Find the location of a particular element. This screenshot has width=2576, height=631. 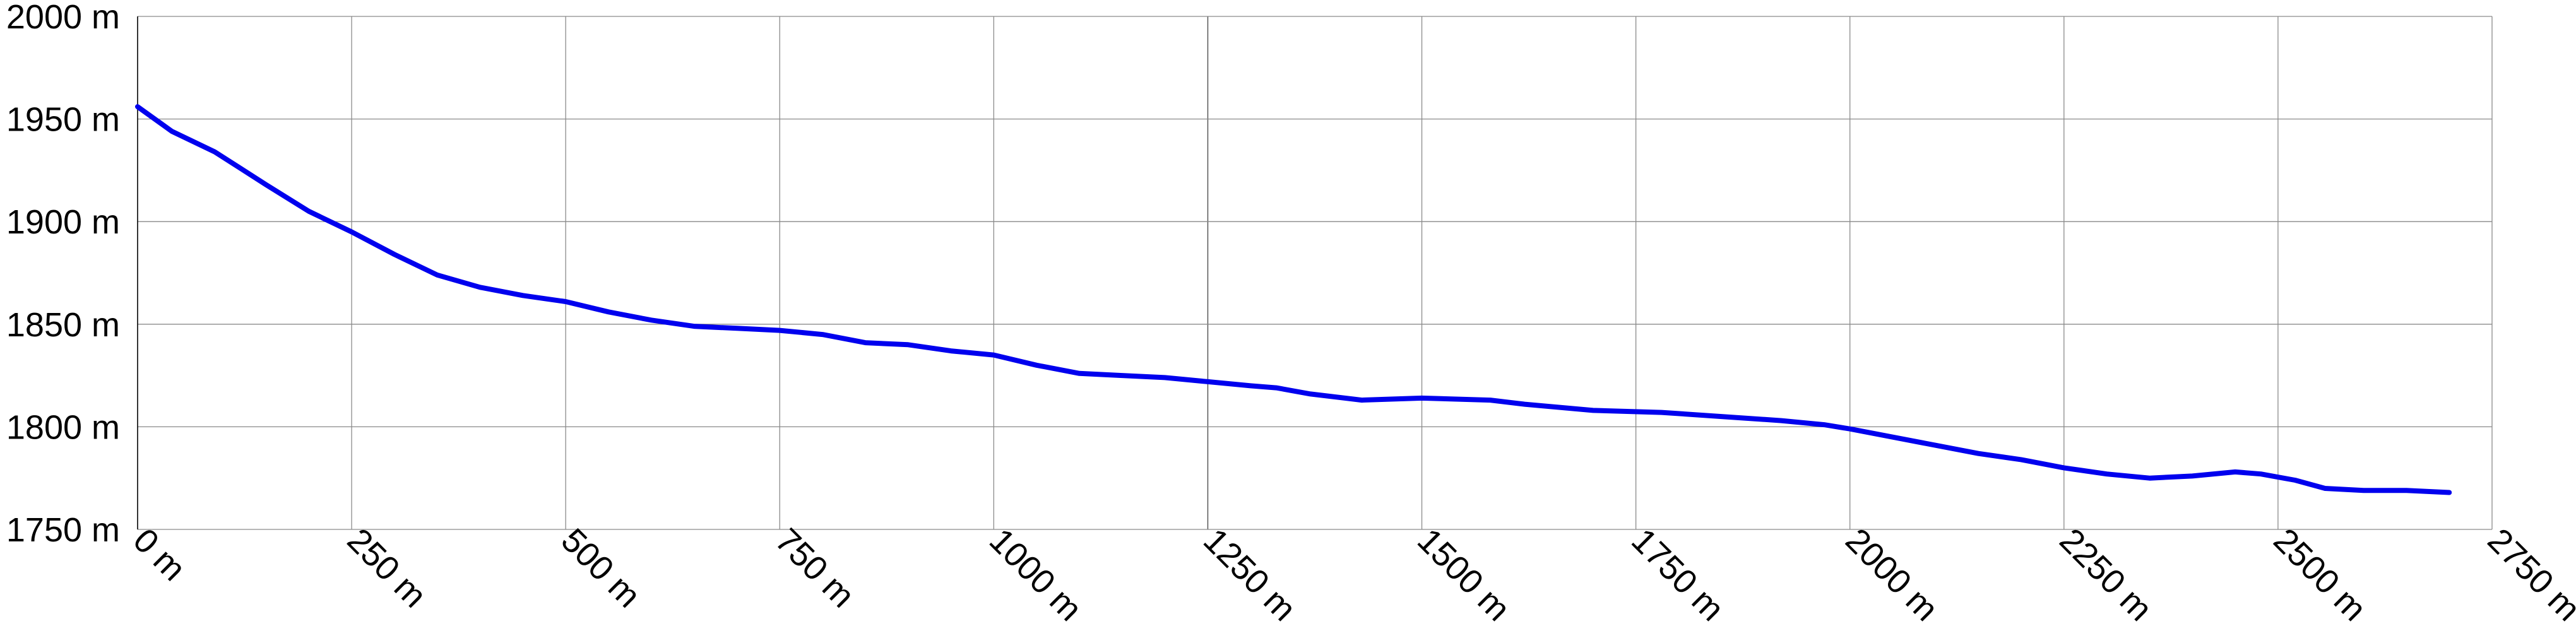

x-tick-label: 250 m is located at coordinates (387, 568).